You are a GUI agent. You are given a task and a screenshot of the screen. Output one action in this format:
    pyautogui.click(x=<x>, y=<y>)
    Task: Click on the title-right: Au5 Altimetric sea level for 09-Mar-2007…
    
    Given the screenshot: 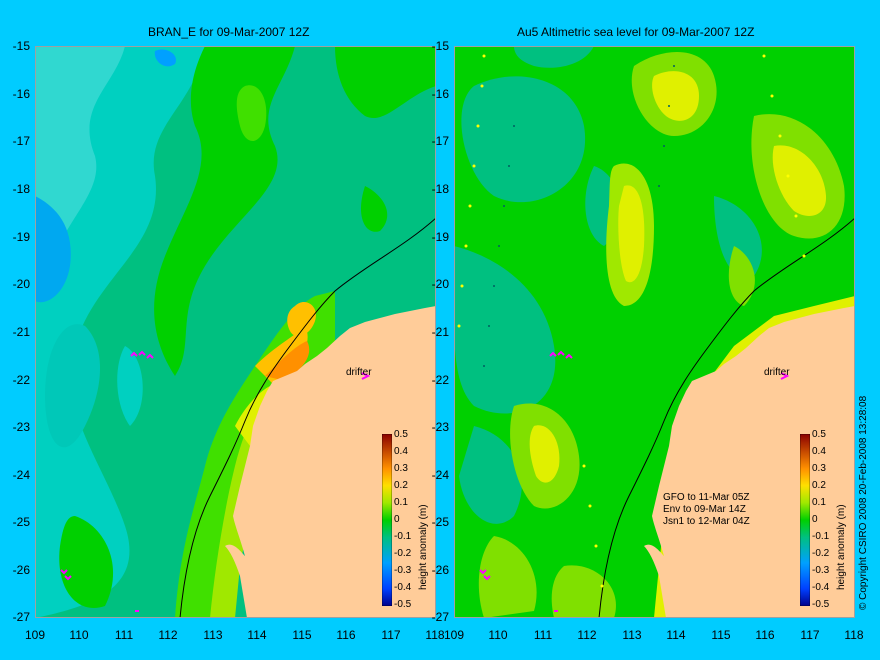 What is the action you would take?
    pyautogui.click(x=636, y=32)
    